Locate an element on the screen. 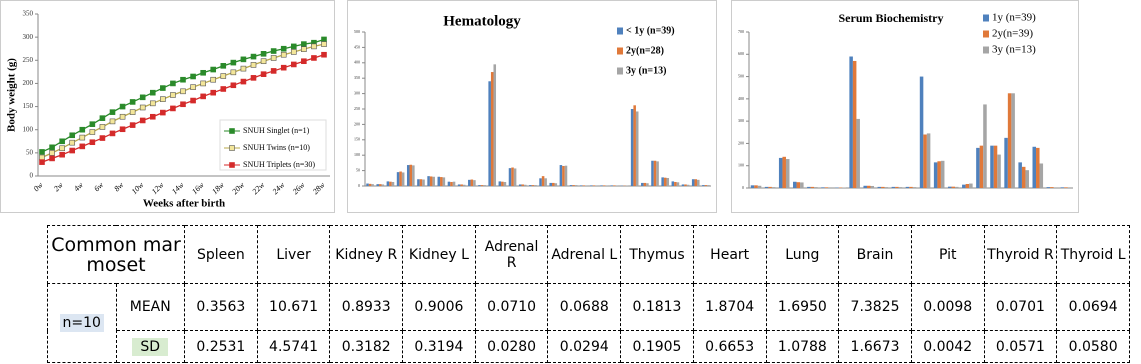  value-cell-text: 1.8704 is located at coordinates (730, 307).